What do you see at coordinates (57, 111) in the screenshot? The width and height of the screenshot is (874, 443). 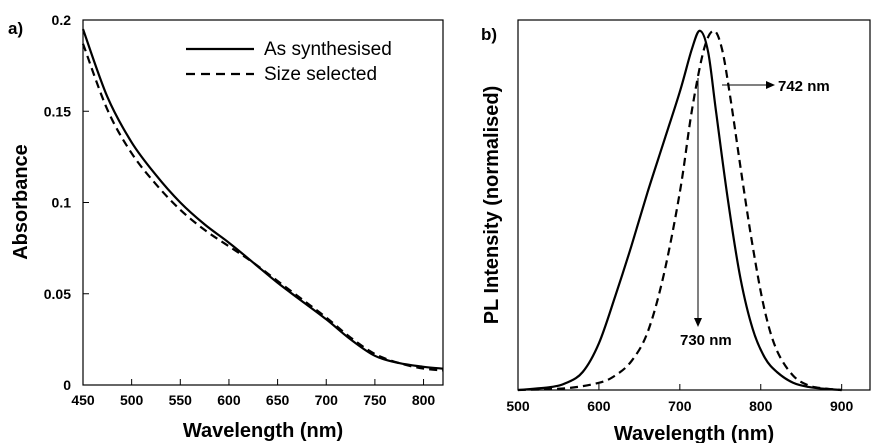 I see `y-tick-label: 0.15` at bounding box center [57, 111].